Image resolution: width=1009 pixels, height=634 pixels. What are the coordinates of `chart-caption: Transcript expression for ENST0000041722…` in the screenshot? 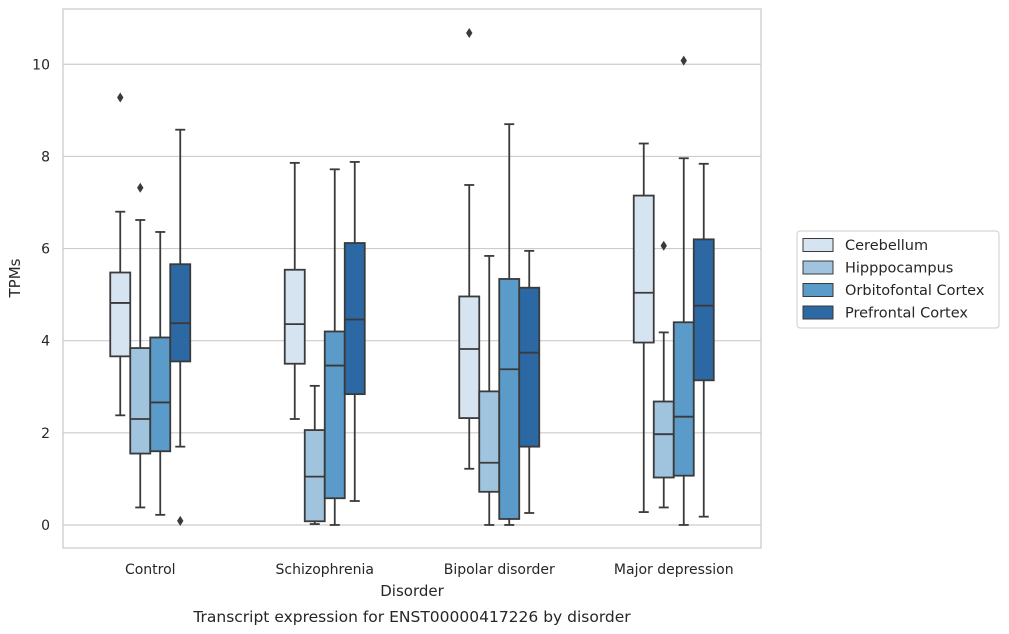 It's located at (411, 617).